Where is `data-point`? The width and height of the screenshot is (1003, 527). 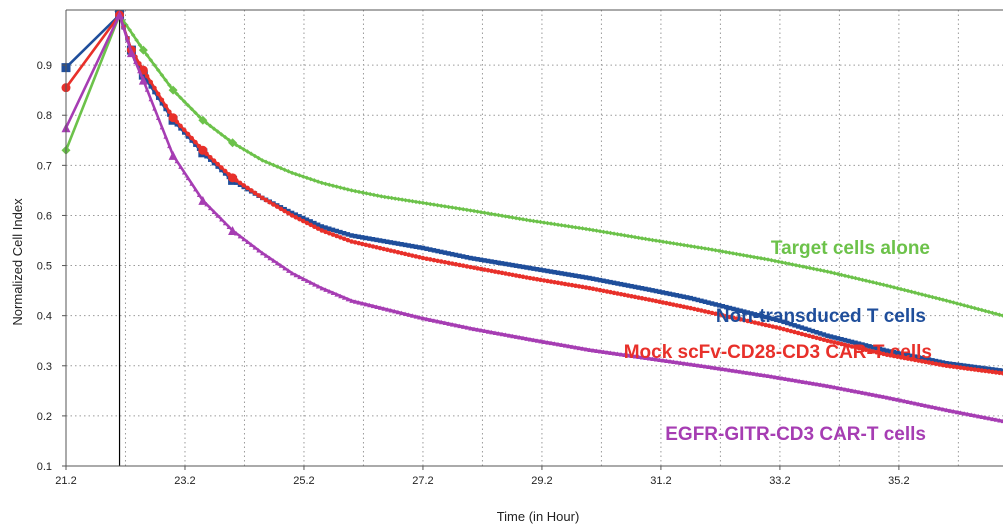
data-point is located at coordinates (173, 155).